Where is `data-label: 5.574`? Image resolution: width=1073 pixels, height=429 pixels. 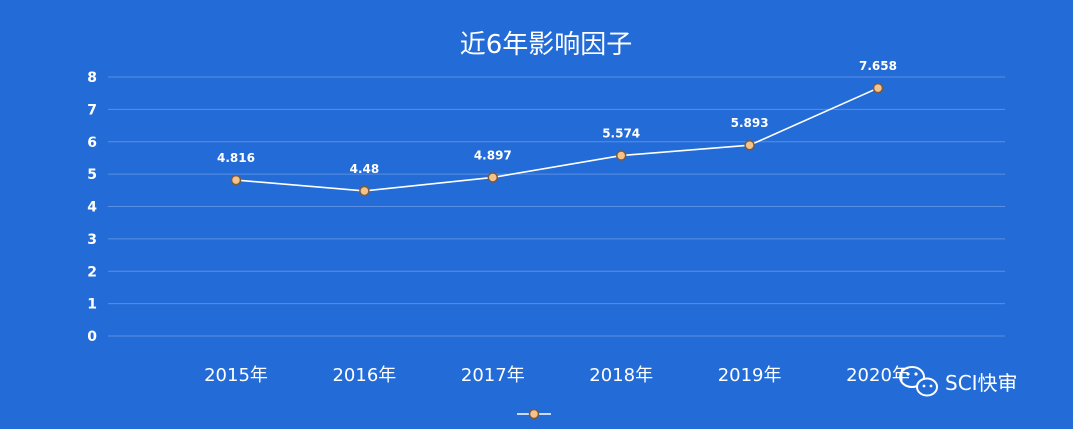
data-label: 5.574 is located at coordinates (621, 134).